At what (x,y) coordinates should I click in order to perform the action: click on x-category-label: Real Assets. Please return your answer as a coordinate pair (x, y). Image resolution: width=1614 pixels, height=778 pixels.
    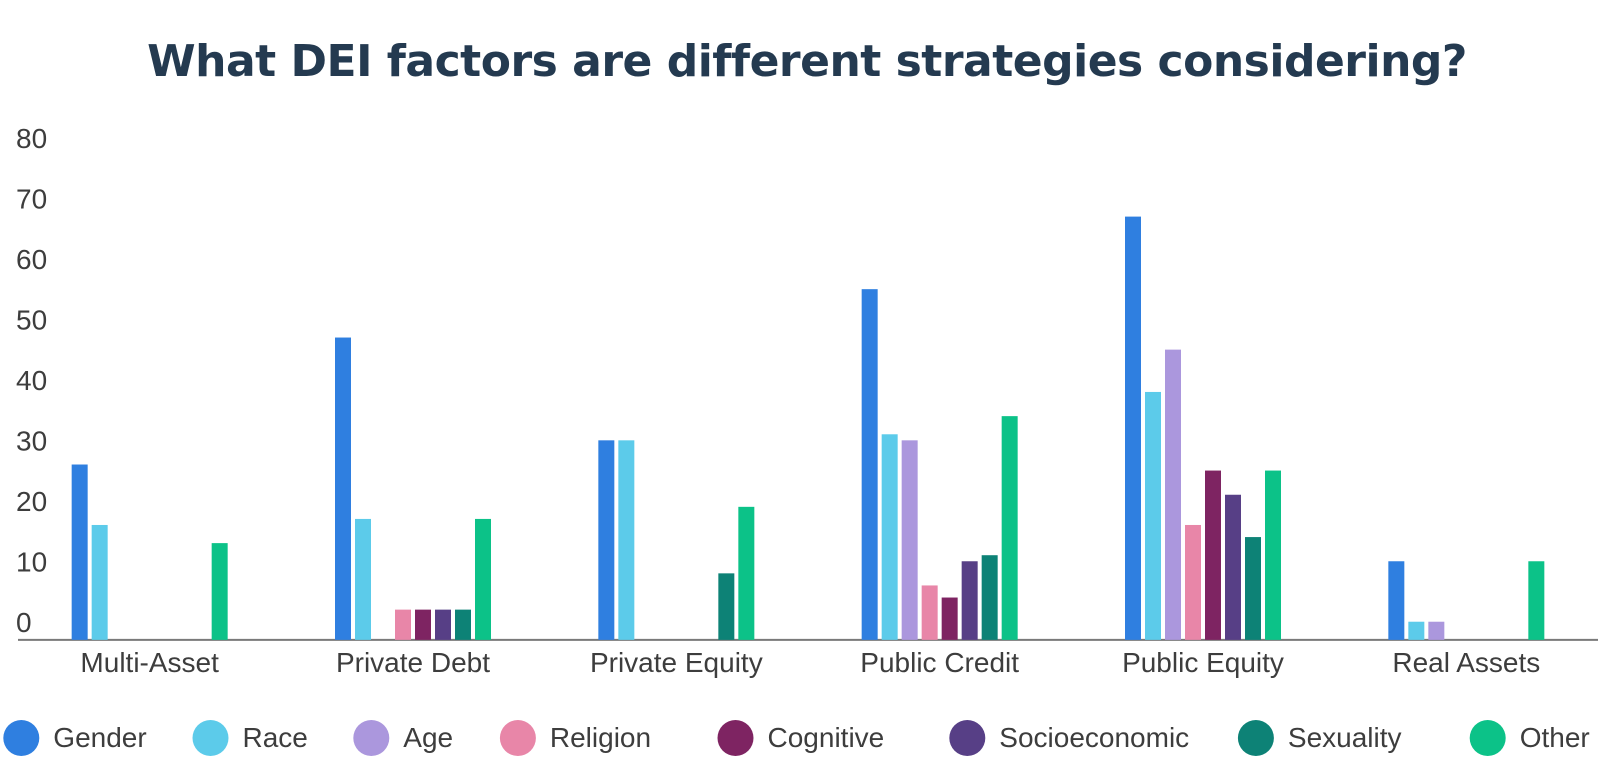
    Looking at the image, I should click on (1466, 662).